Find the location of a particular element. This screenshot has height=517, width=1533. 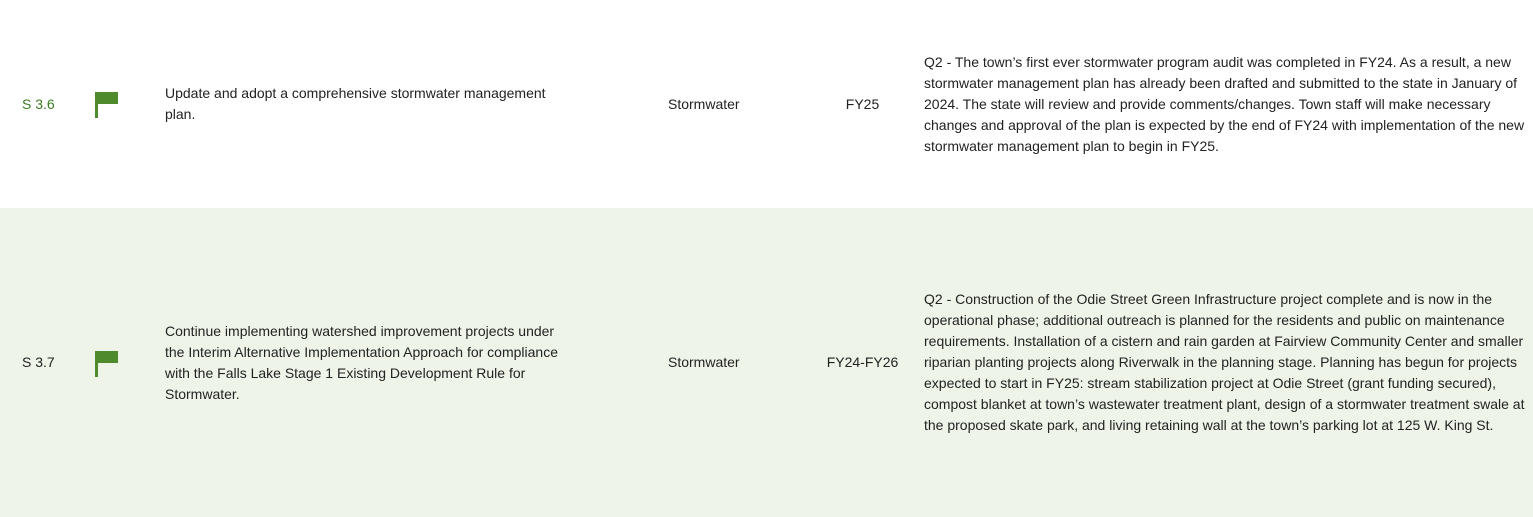

timeframe: FY25 is located at coordinates (862, 104).